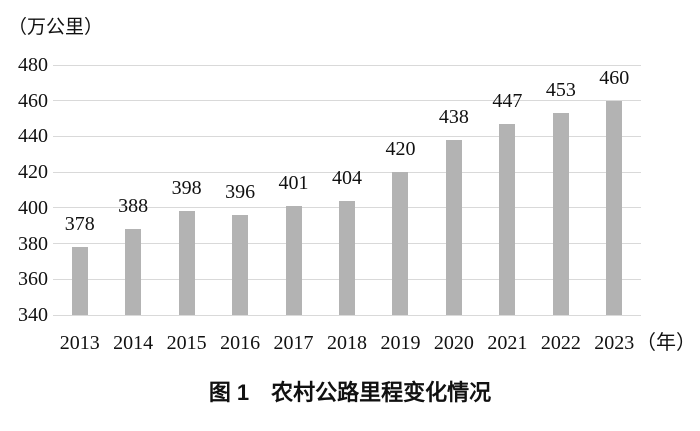 This screenshot has height=431, width=700. I want to click on y-axis-tick-label: 380, so click(33, 243).